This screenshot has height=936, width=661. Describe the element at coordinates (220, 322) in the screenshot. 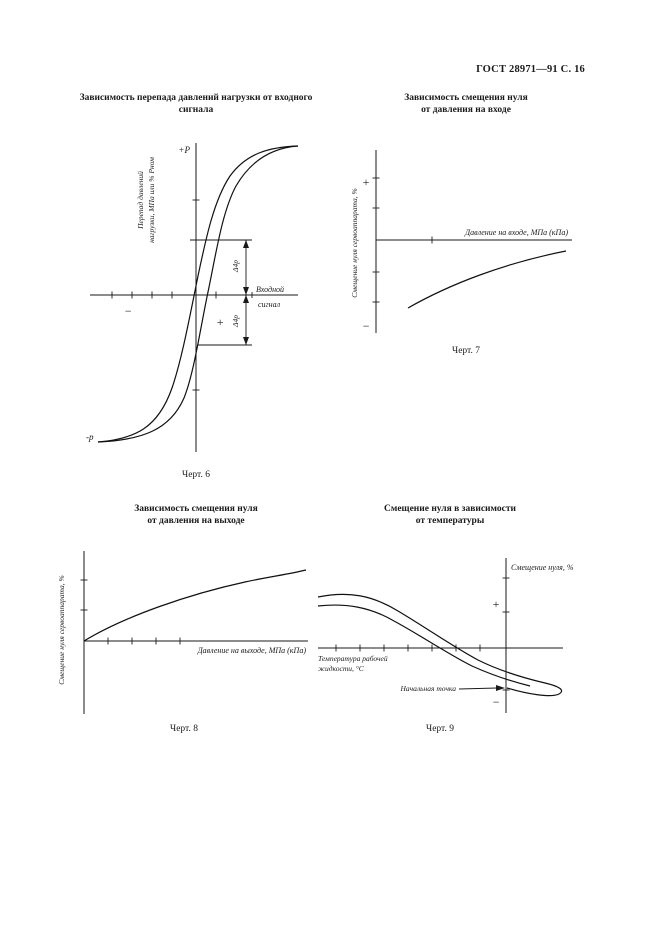

I see `fig6-plus-sign: +` at that location.